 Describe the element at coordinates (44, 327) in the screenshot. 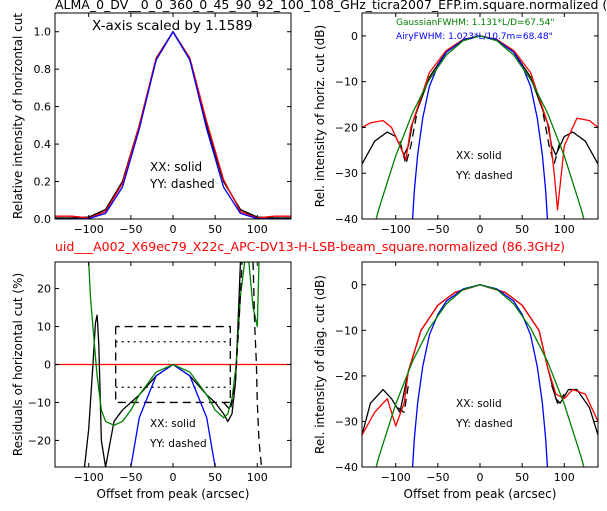

I see `y-tick-label: 10` at that location.